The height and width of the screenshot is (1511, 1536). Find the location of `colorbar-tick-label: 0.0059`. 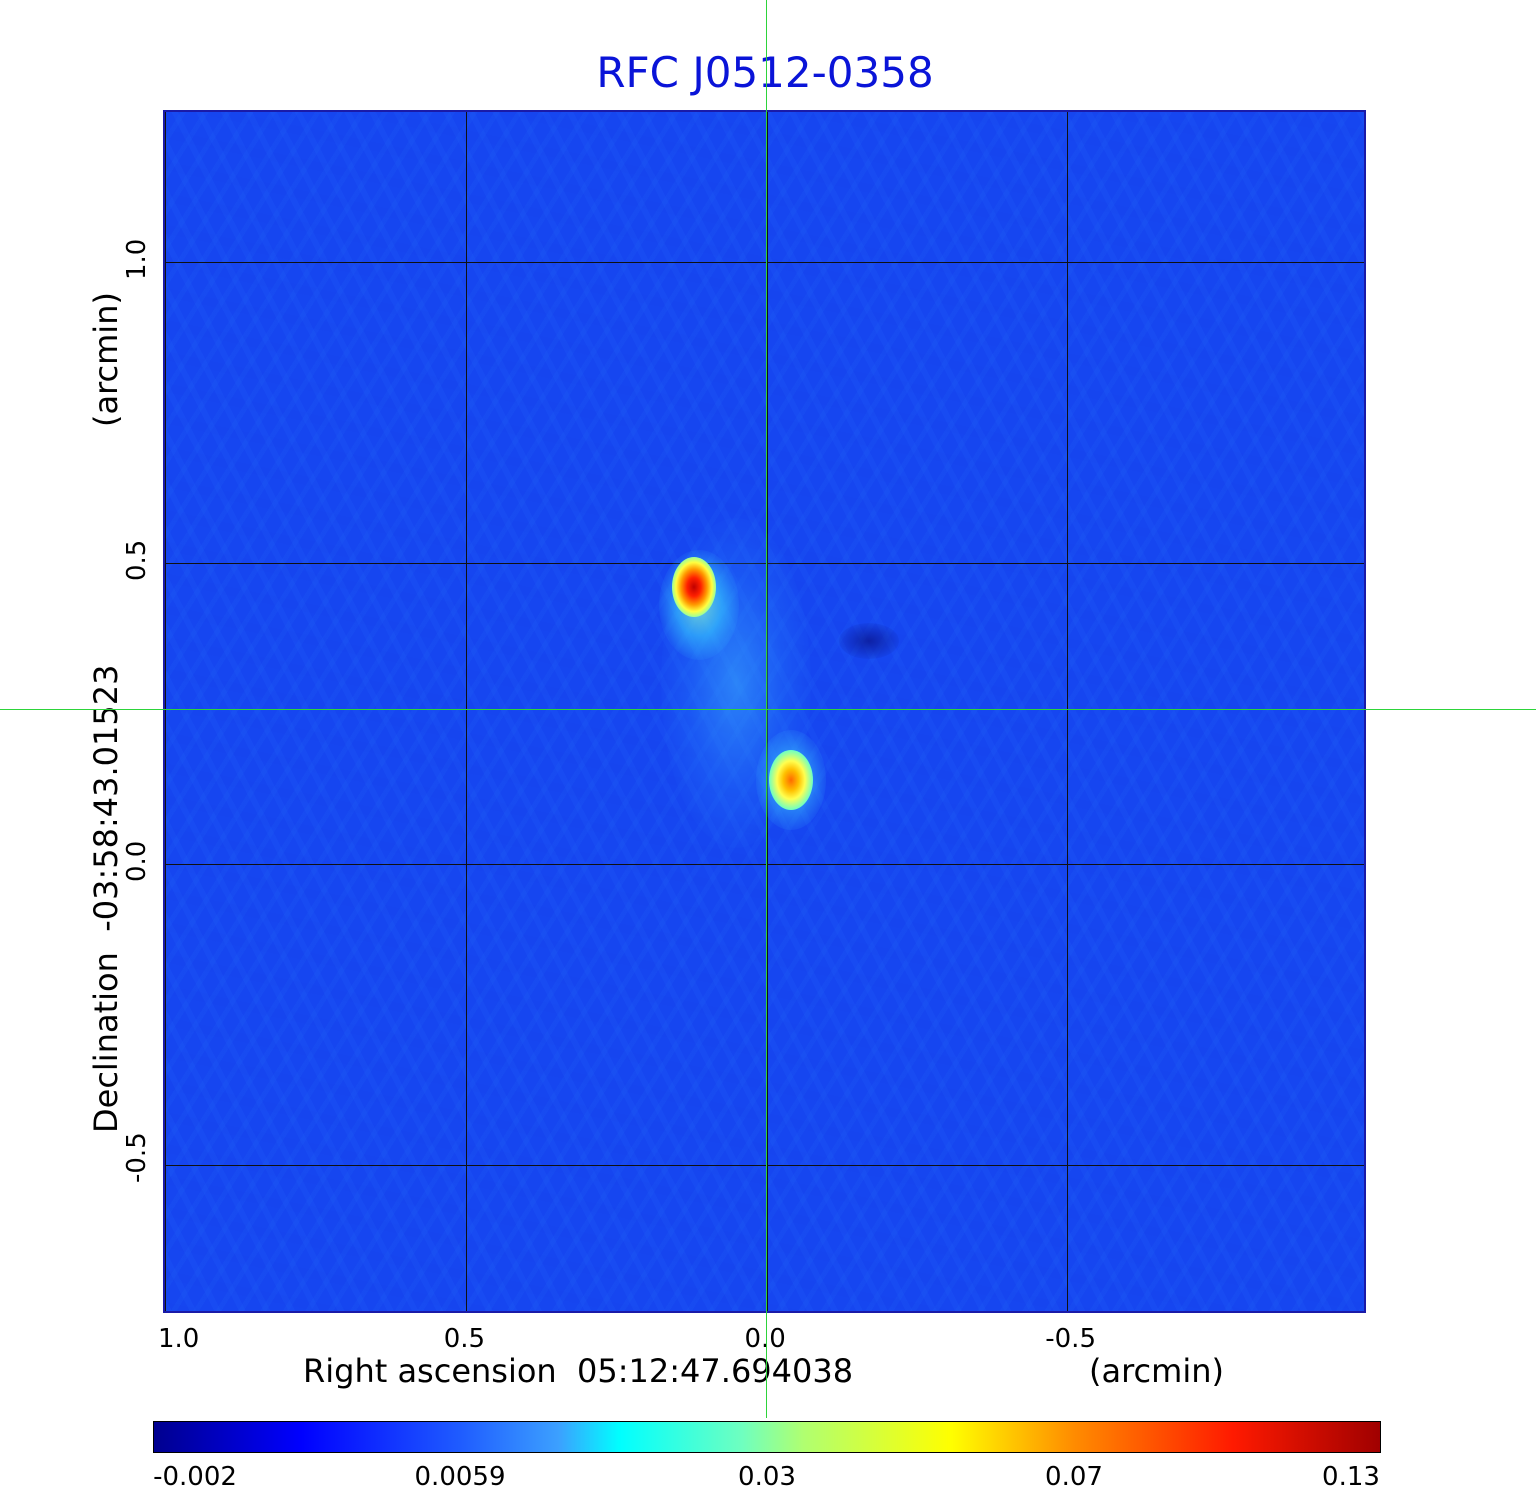

colorbar-tick-label: 0.0059 is located at coordinates (460, 1477).